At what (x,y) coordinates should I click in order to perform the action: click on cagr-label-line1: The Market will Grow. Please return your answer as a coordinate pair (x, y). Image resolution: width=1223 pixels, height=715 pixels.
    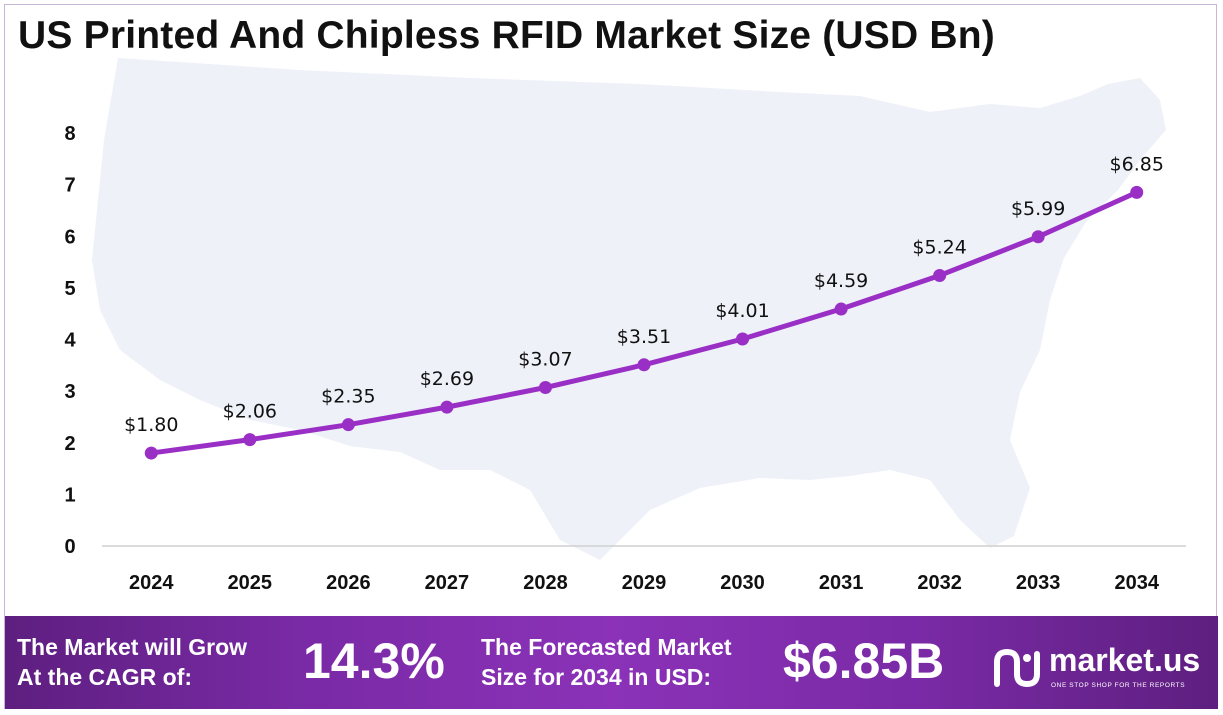
    Looking at the image, I should click on (132, 647).